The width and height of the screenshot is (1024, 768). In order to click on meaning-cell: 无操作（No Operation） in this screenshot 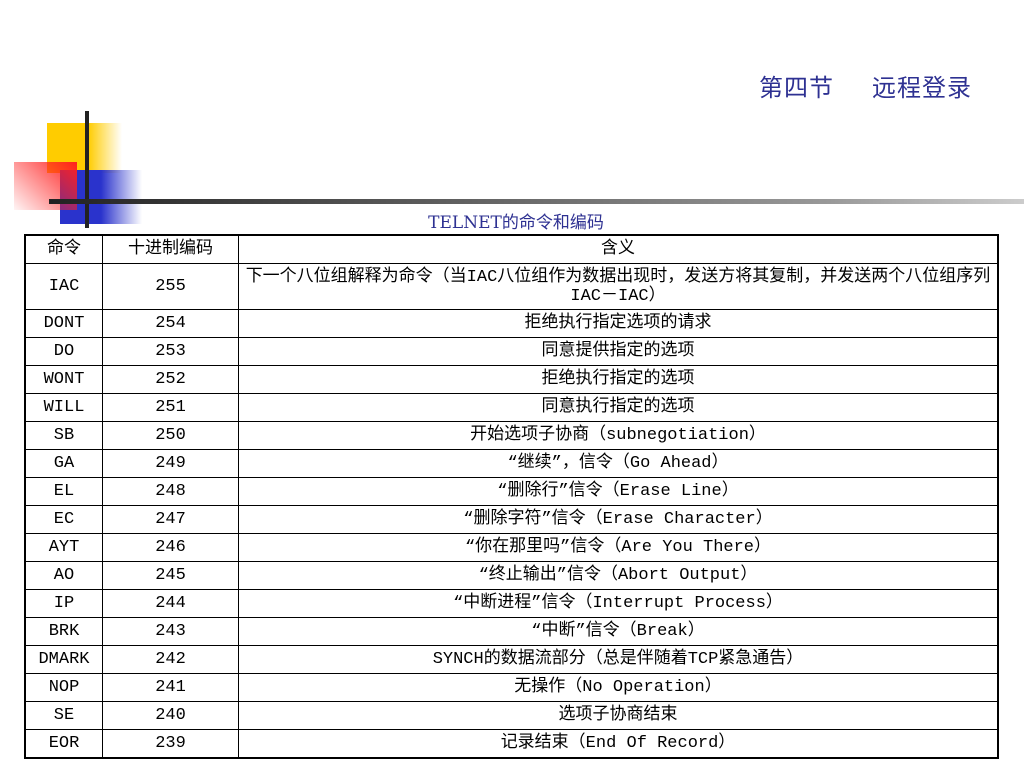, I will do `click(618, 687)`.